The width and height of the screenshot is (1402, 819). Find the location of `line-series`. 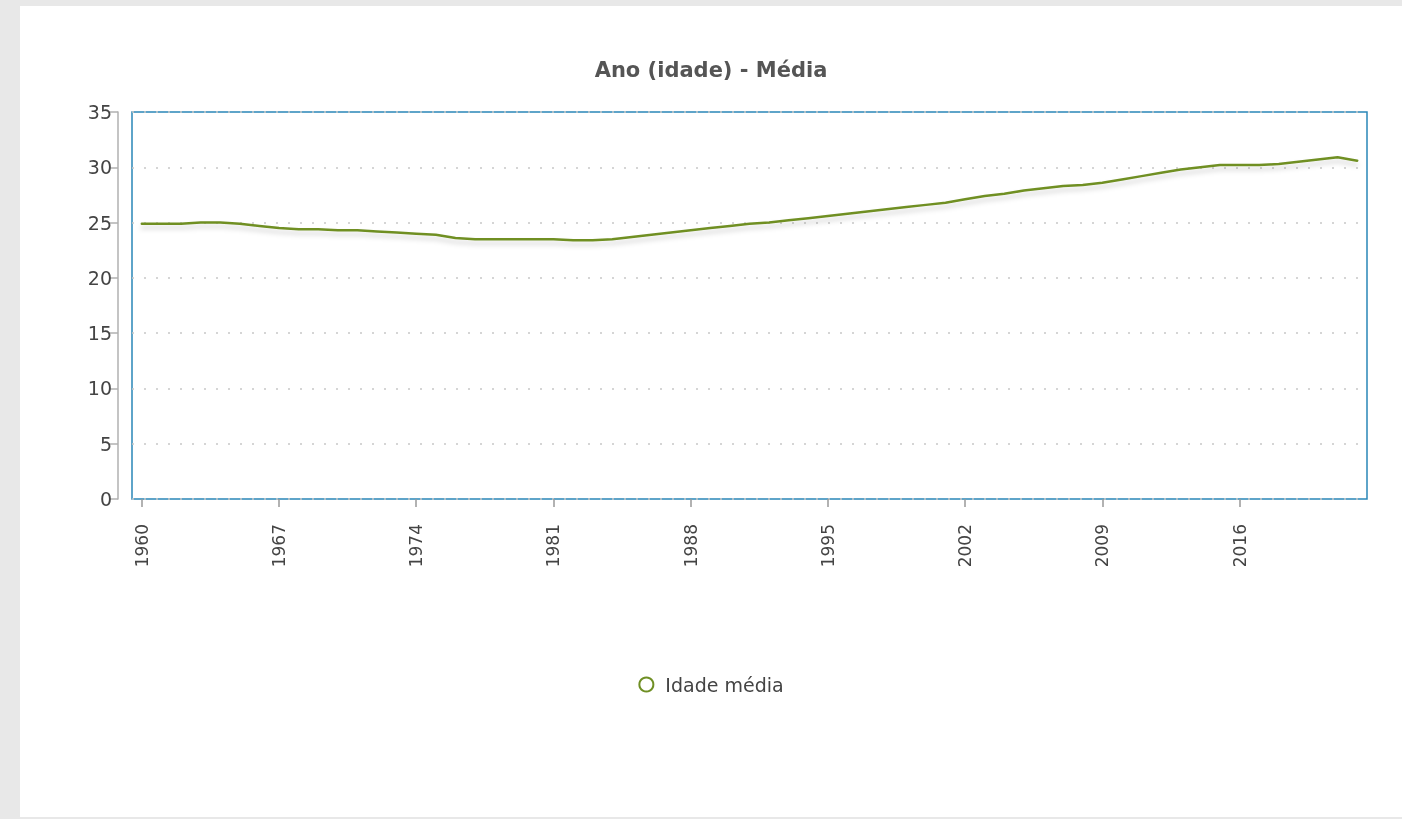

line-series is located at coordinates (749, 199).